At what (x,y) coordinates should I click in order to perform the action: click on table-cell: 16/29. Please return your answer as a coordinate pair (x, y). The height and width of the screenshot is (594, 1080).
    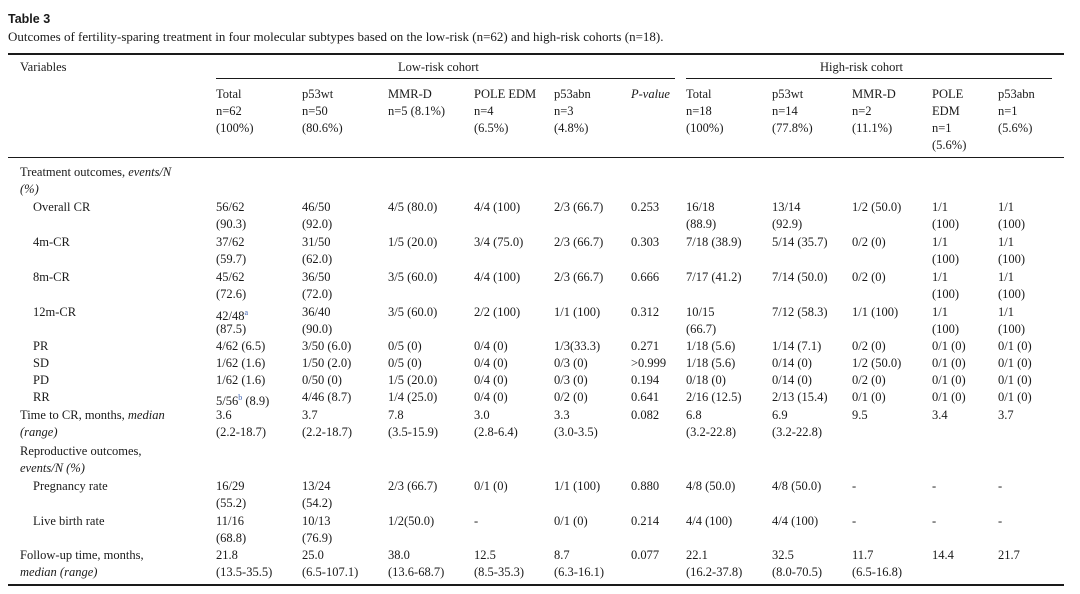
    Looking at the image, I should click on (230, 486).